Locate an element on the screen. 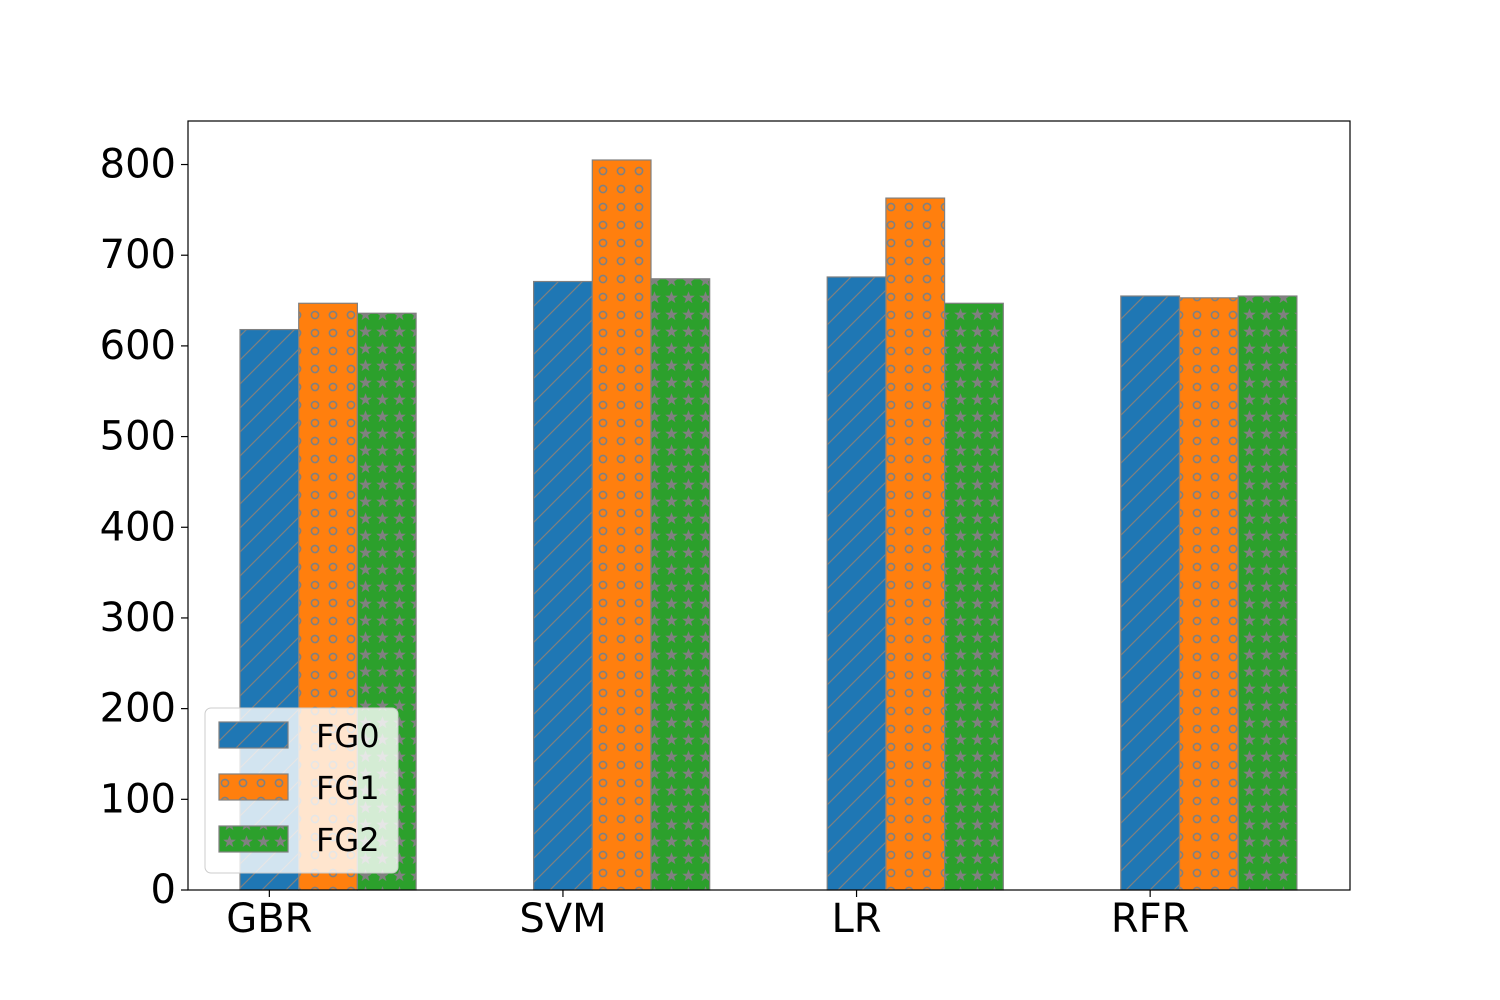 This screenshot has height=1000, width=1500. bar-group-svm is located at coordinates (621, 525).